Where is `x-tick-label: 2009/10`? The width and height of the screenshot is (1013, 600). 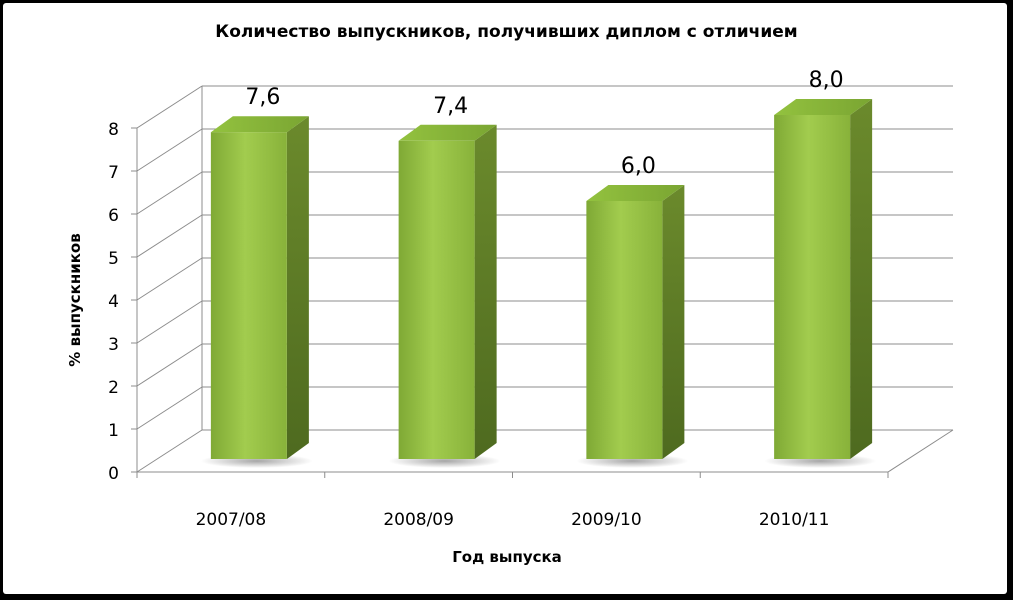 x-tick-label: 2009/10 is located at coordinates (606, 520).